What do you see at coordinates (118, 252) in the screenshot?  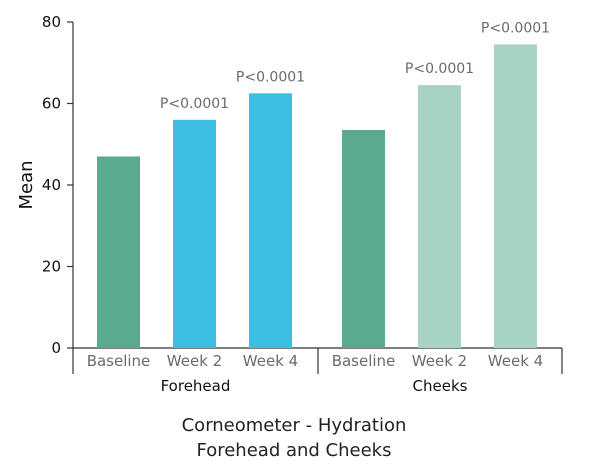 I see `bar-forehead-baseline` at bounding box center [118, 252].